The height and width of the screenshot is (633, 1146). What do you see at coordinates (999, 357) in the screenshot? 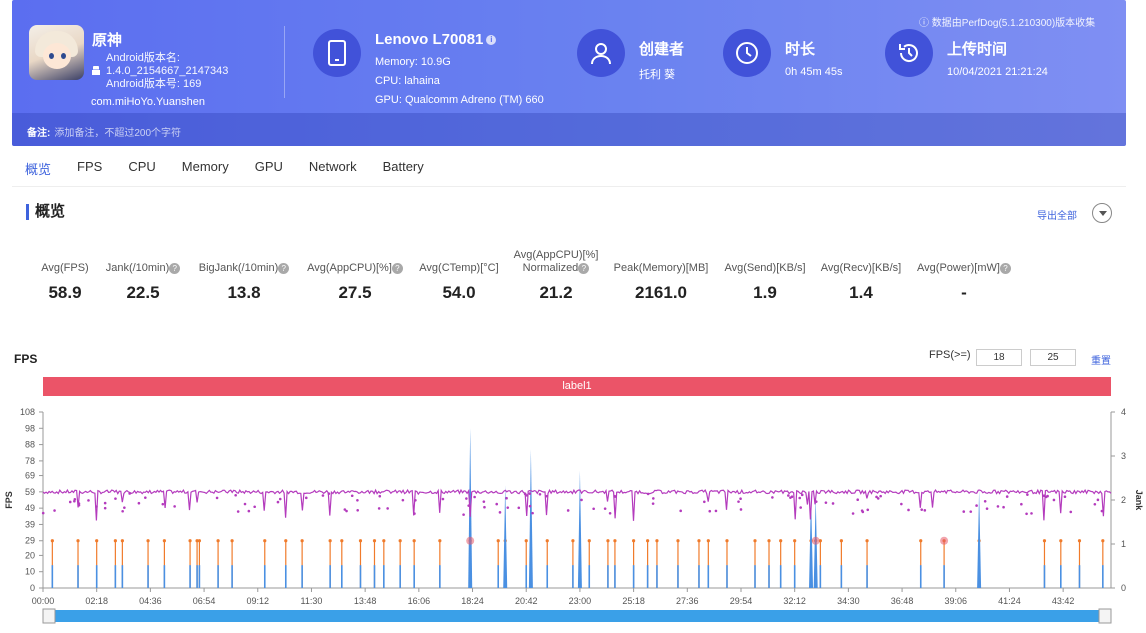
I see `fps-threshold-input-1: 18` at bounding box center [999, 357].